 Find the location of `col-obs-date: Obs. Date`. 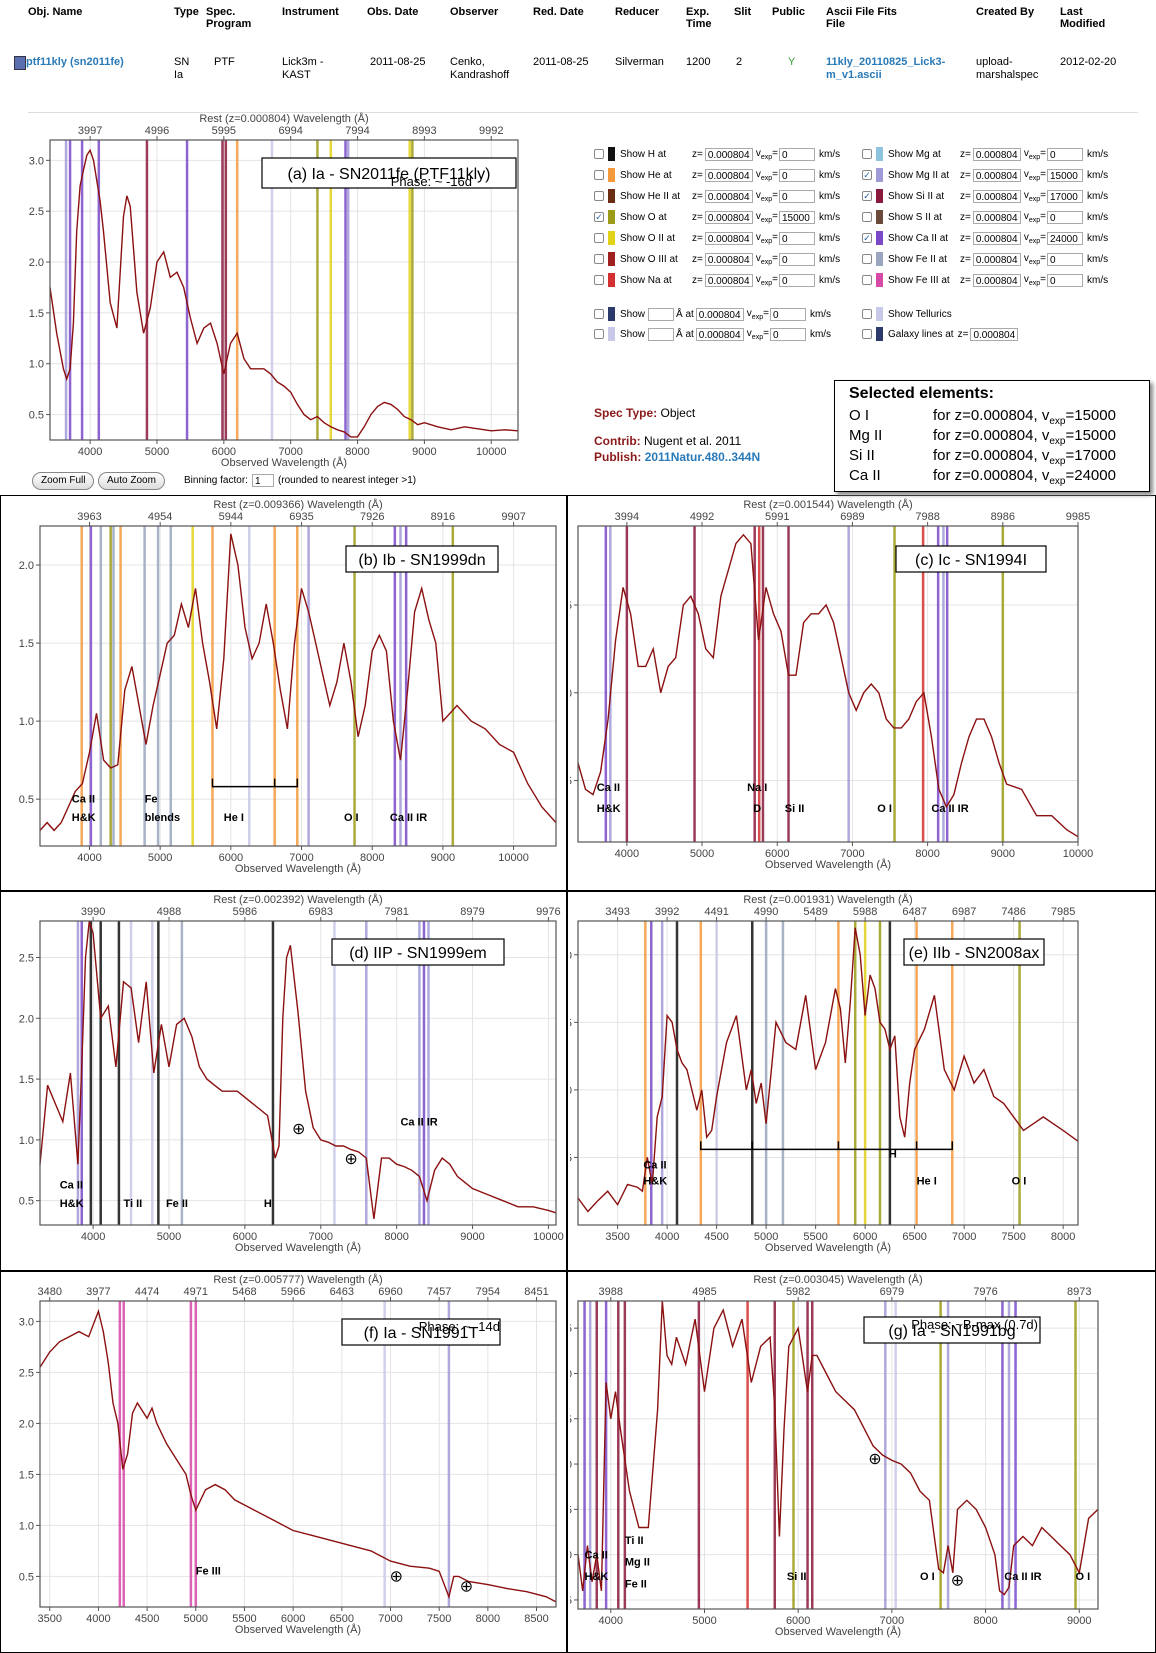

col-obs-date: Obs. Date is located at coordinates (393, 12).